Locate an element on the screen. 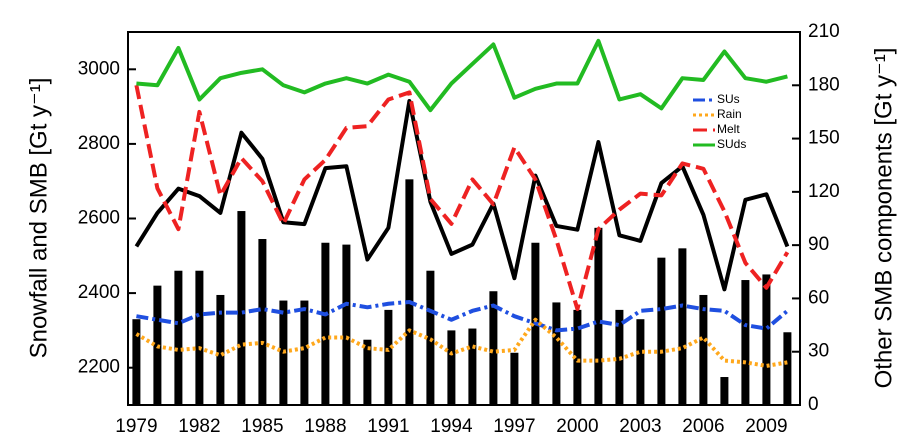  x-tick-label: 1988 is located at coordinates (325, 426).